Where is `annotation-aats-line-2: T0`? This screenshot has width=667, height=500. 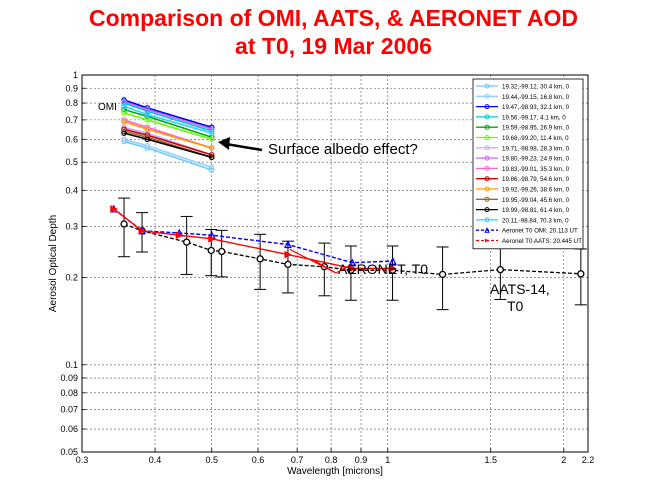
annotation-aats-line-2: T0 is located at coordinates (515, 306).